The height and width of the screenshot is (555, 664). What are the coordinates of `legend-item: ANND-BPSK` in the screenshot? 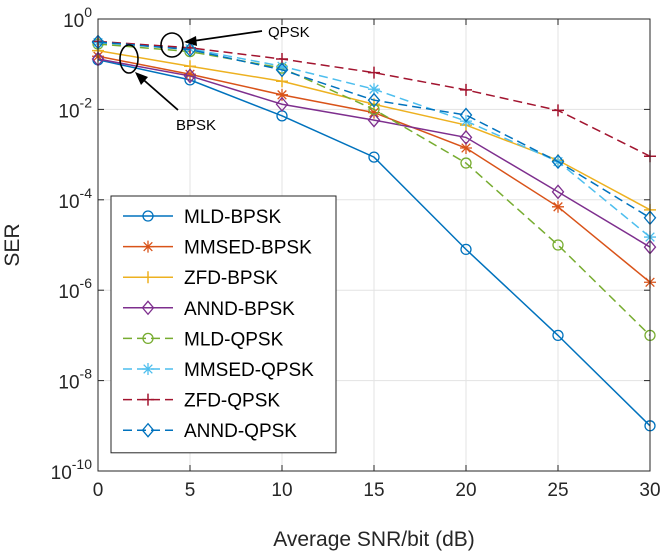 It's located at (209, 309).